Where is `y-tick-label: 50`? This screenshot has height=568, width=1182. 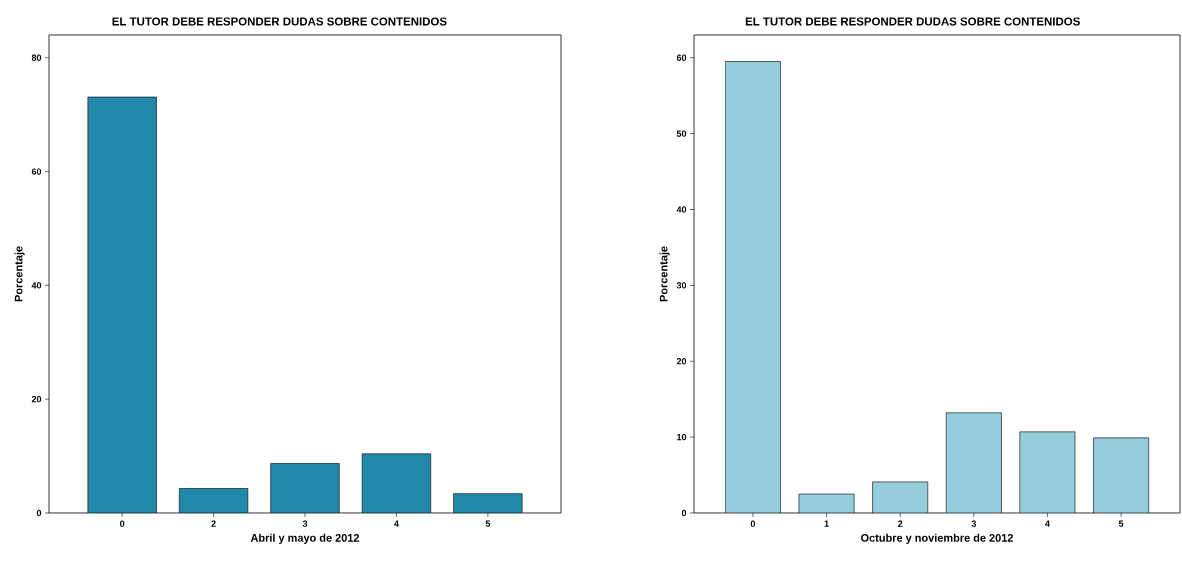
y-tick-label: 50 is located at coordinates (681, 133).